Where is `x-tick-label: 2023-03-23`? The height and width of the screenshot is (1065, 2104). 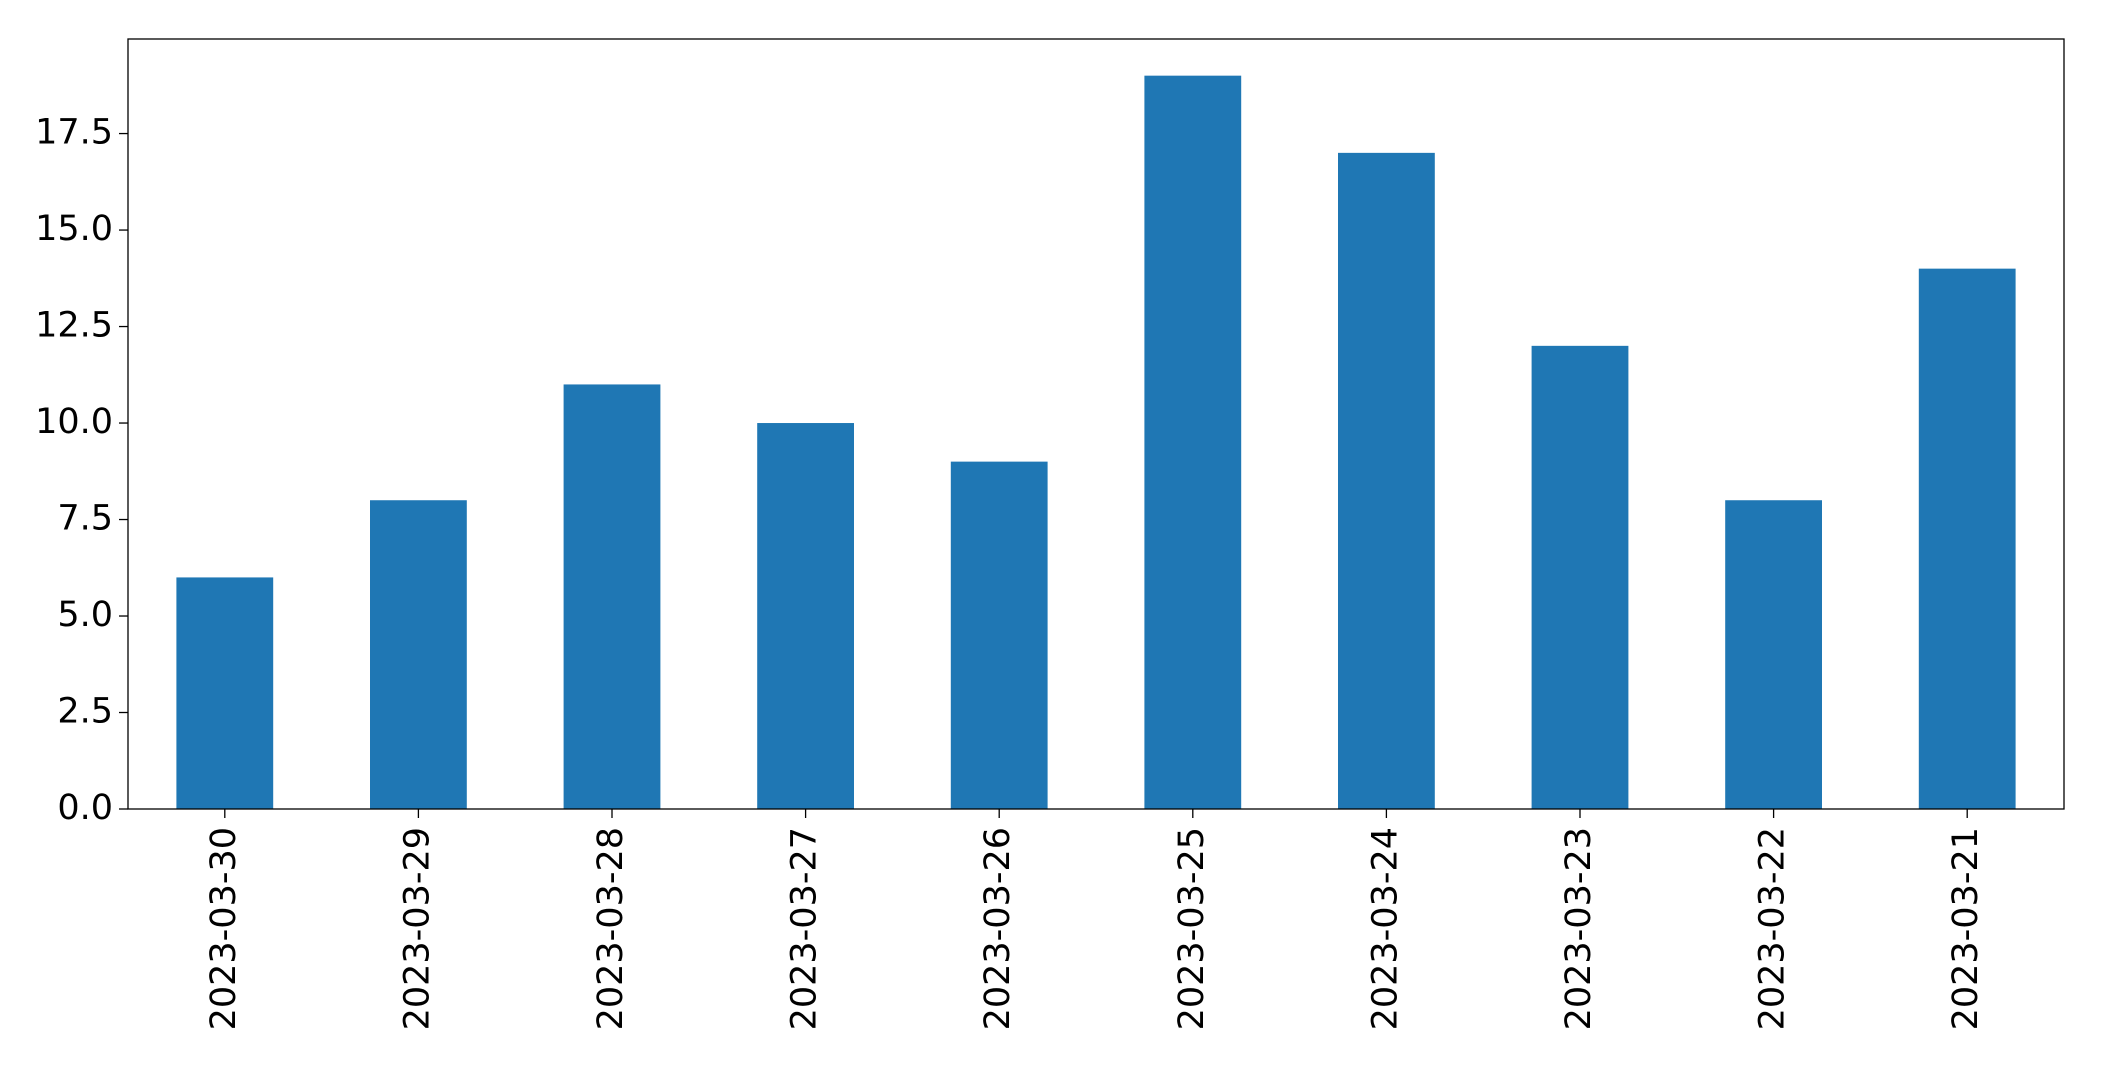 x-tick-label: 2023-03-23 is located at coordinates (1579, 928).